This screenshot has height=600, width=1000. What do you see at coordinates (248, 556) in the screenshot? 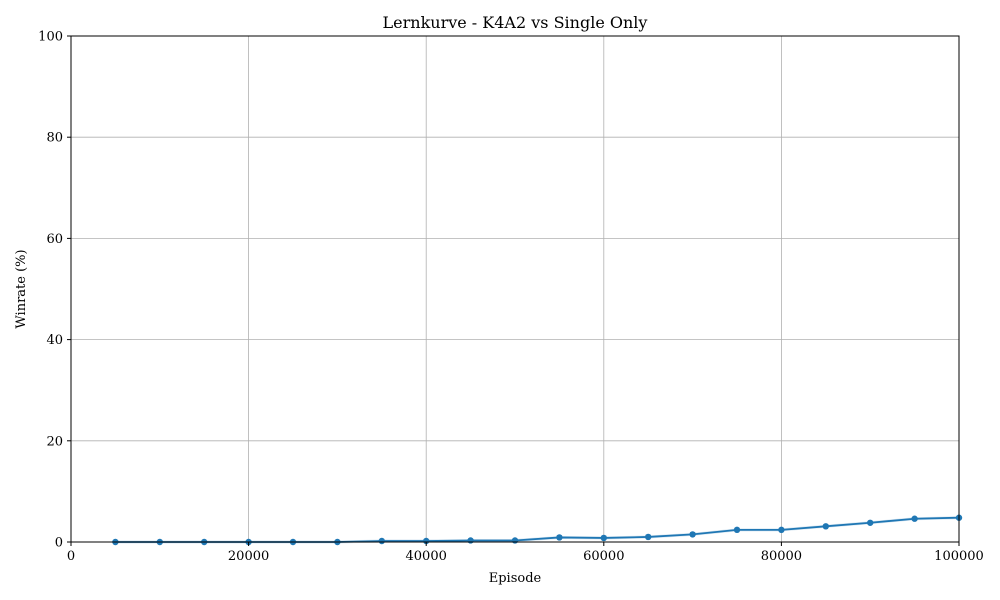
I see `x-tick-label: 20000` at bounding box center [248, 556].